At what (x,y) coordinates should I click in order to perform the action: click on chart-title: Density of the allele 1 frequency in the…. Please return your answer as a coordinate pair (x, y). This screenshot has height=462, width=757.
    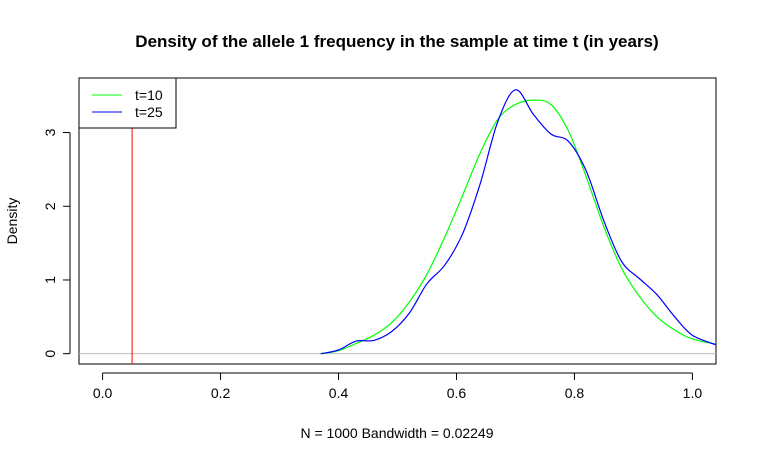
    Looking at the image, I should click on (396, 41).